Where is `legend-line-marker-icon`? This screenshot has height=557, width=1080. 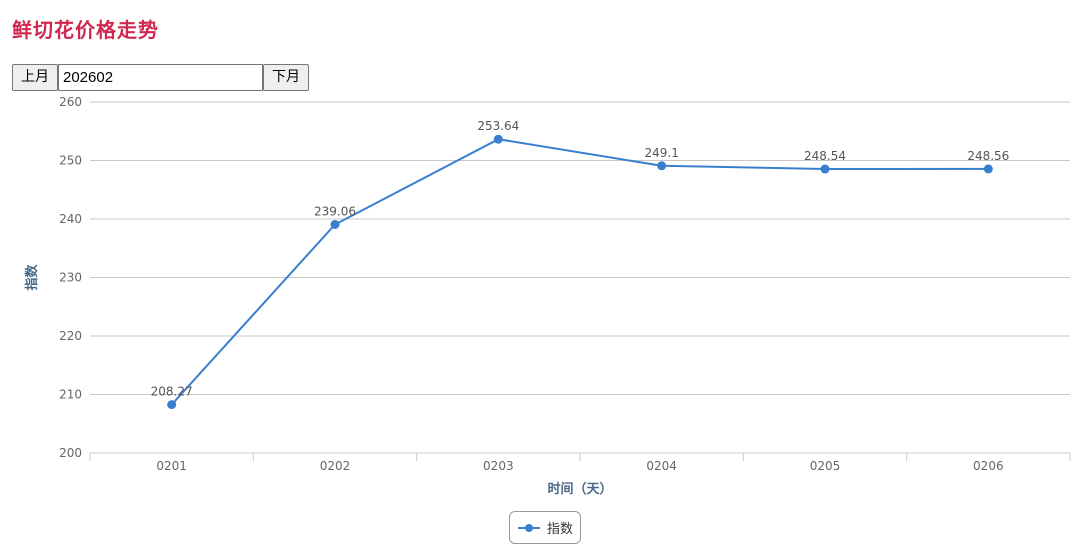 legend-line-marker-icon is located at coordinates (528, 527).